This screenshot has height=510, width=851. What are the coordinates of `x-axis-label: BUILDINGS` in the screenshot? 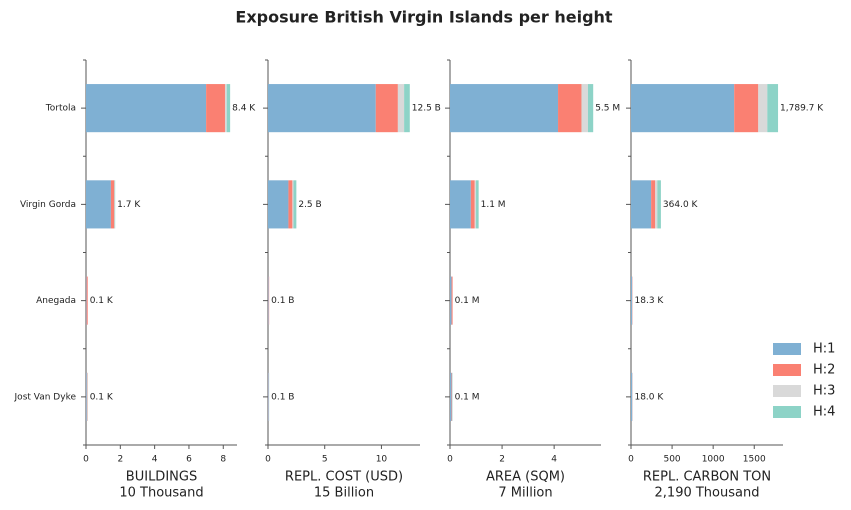 It's located at (161, 477).